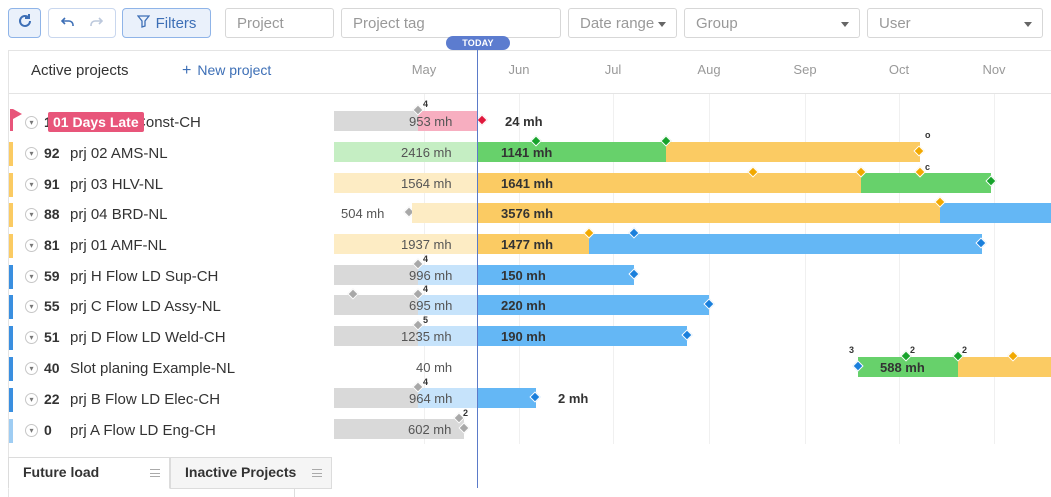  What do you see at coordinates (523, 275) in the screenshot?
I see `future-mh: 150 mh` at bounding box center [523, 275].